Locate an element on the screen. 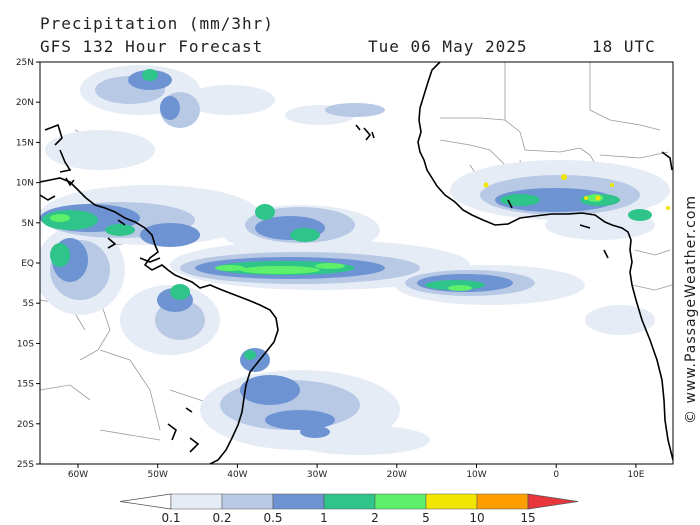 The width and height of the screenshot is (700, 525). site-credit: © www.PassageWeather.com is located at coordinates (691, 309).